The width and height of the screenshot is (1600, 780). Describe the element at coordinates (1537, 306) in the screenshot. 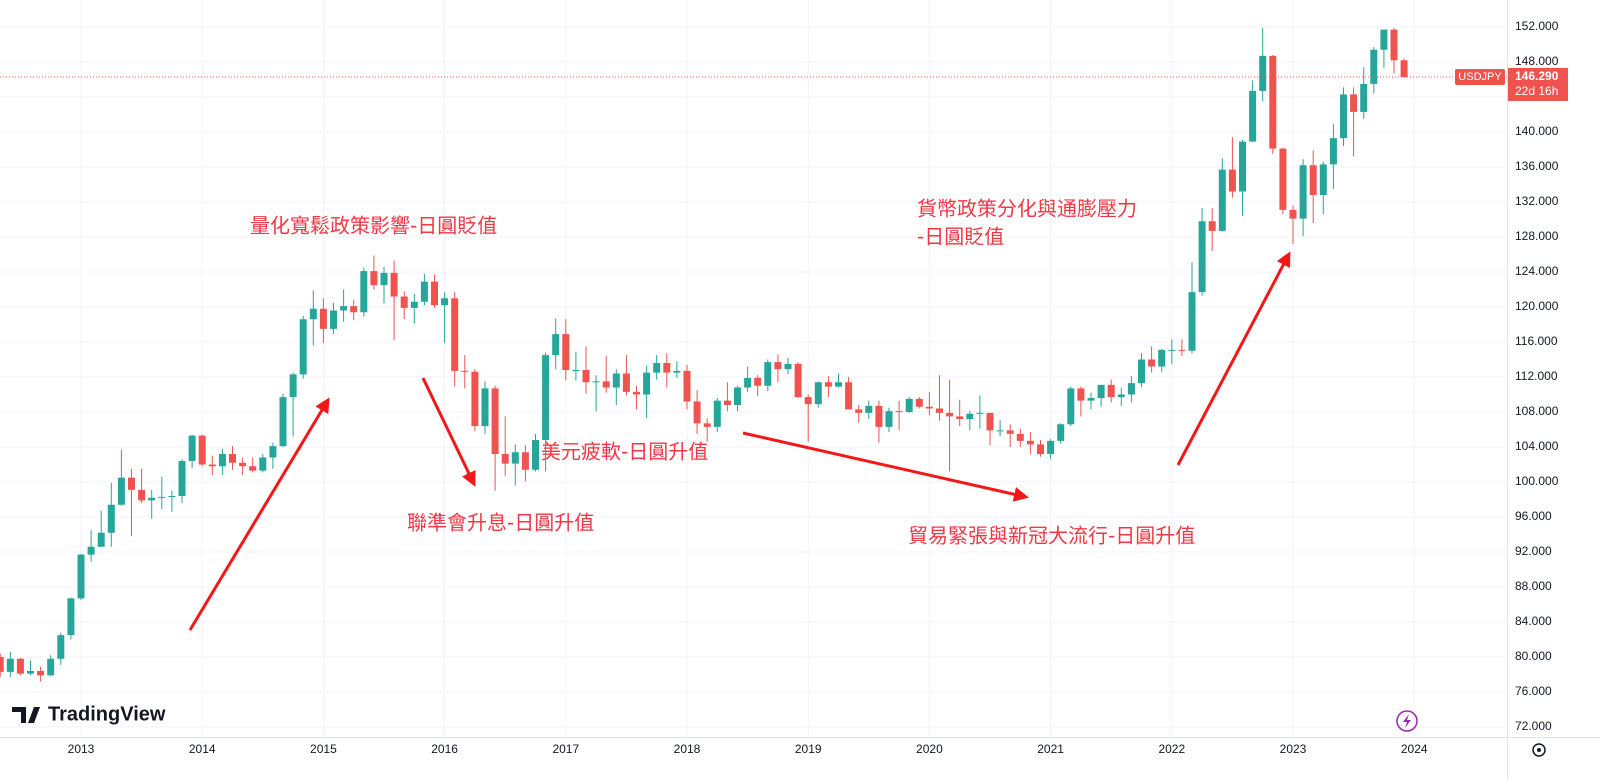

I see `y-tick-label: 120.000` at that location.